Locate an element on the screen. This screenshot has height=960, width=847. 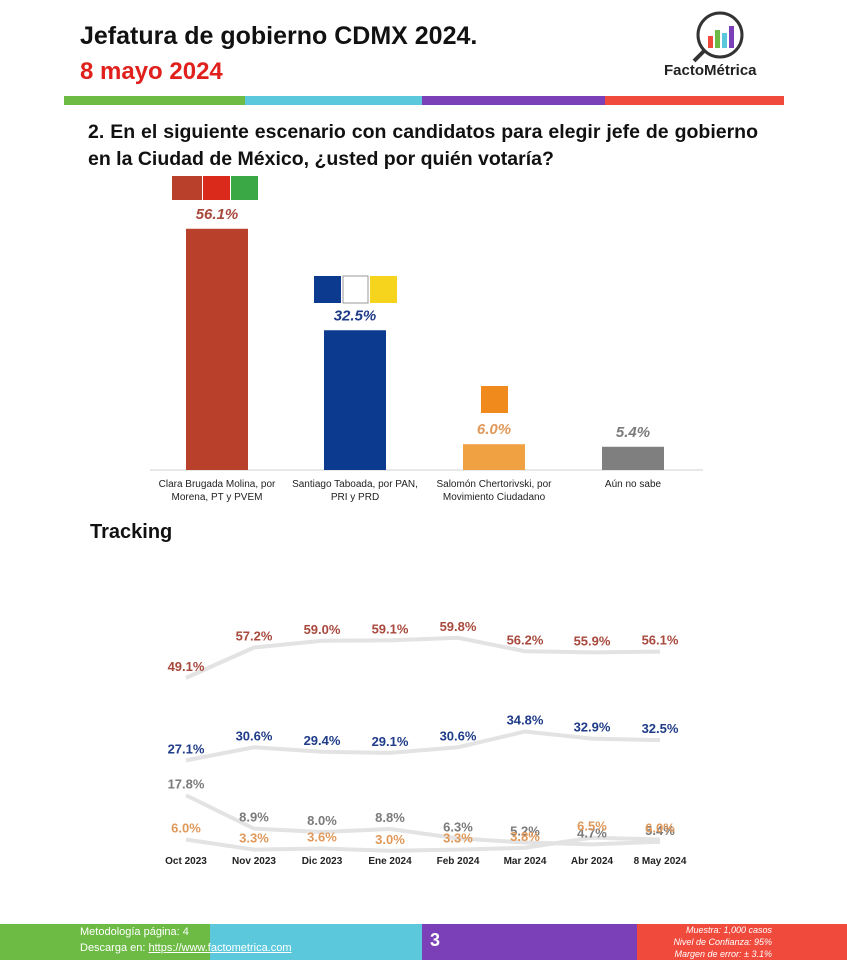
point-label: 8.0% is located at coordinates (322, 820).